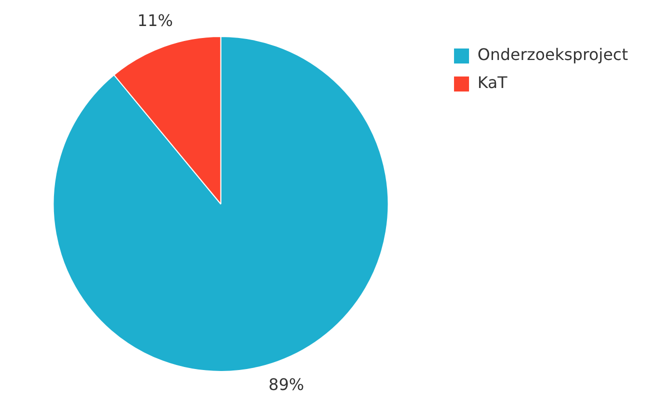 This screenshot has width=658, height=412. What do you see at coordinates (286, 384) in the screenshot?
I see `data-label: 89%` at bounding box center [286, 384].